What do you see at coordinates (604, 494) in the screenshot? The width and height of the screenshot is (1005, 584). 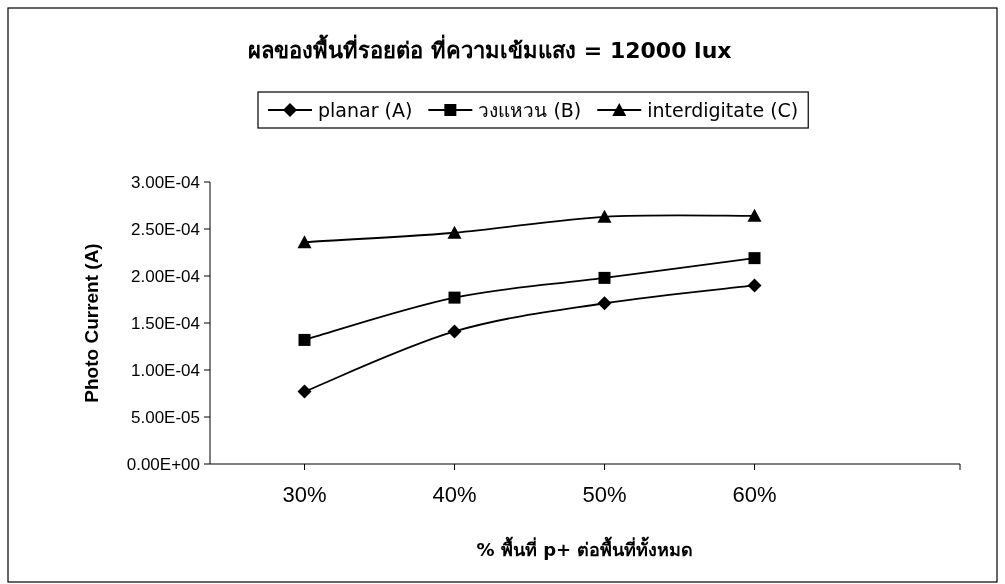 I see `x-tick-label: 50%` at bounding box center [604, 494].